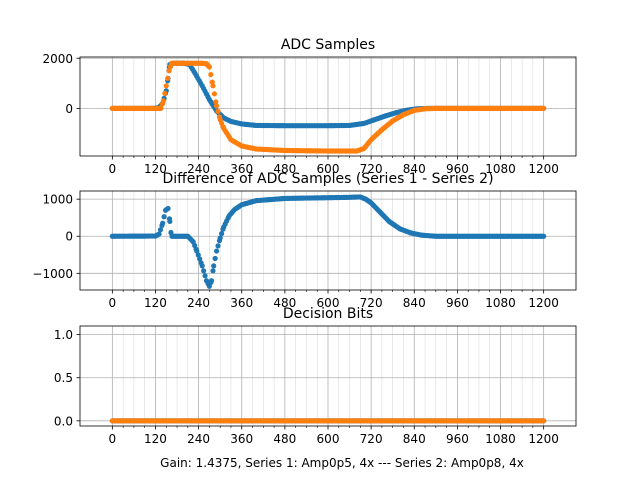 The height and width of the screenshot is (480, 640). Describe the element at coordinates (328, 314) in the screenshot. I see `chart-title: Decision Bits` at that location.